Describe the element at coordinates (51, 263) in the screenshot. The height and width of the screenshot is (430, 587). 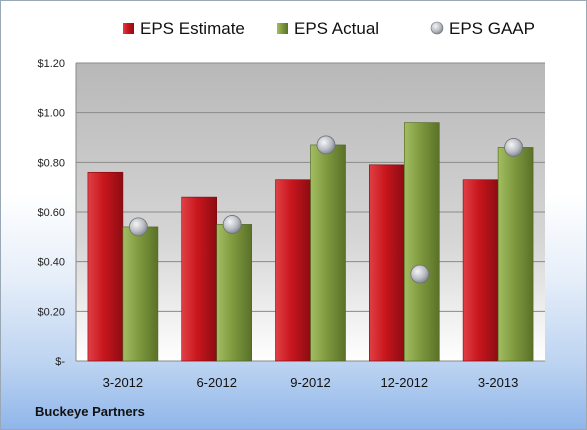
I see `y-tick-label: $0.40` at that location.